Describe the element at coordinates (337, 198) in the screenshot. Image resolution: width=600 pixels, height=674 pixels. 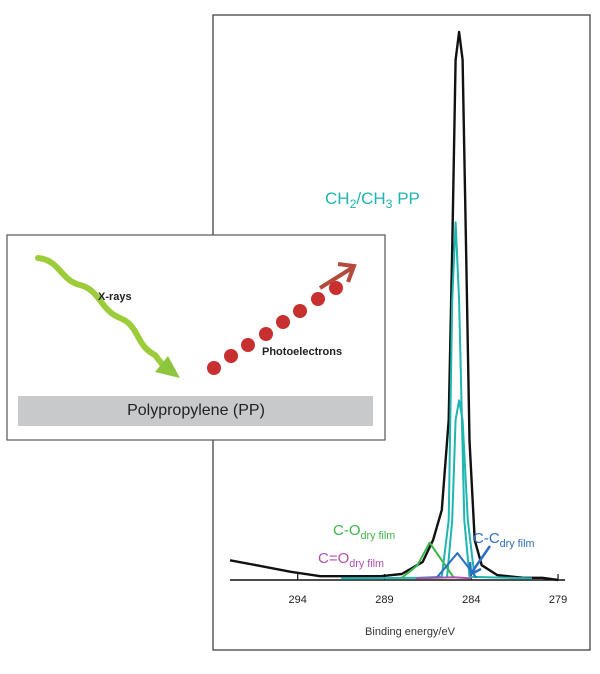
I see `peak-label-text: CH` at that location.